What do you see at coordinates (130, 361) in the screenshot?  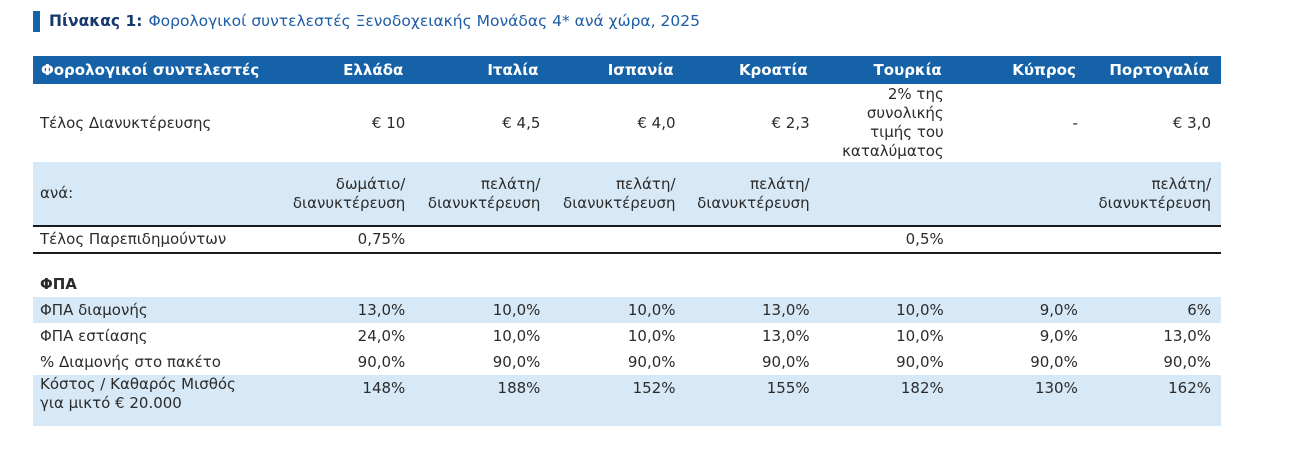 I see `row-label: % Διαμονής στο πακέτο` at bounding box center [130, 361].